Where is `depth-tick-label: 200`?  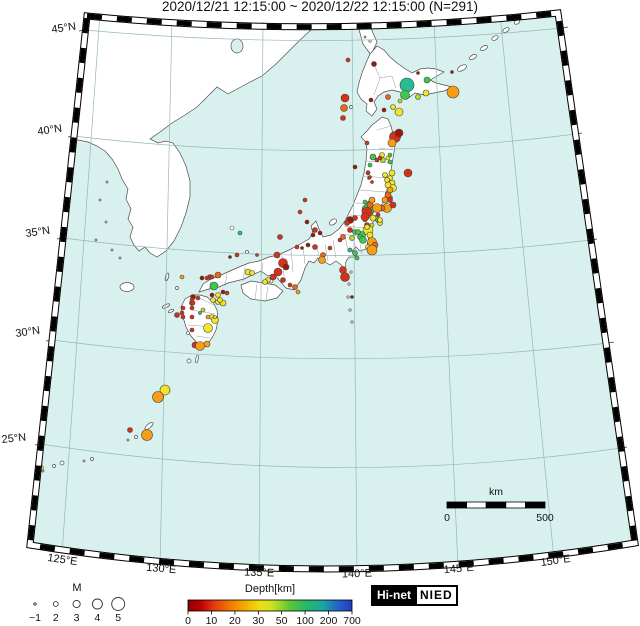 depth-tick-label: 200 is located at coordinates (329, 620).